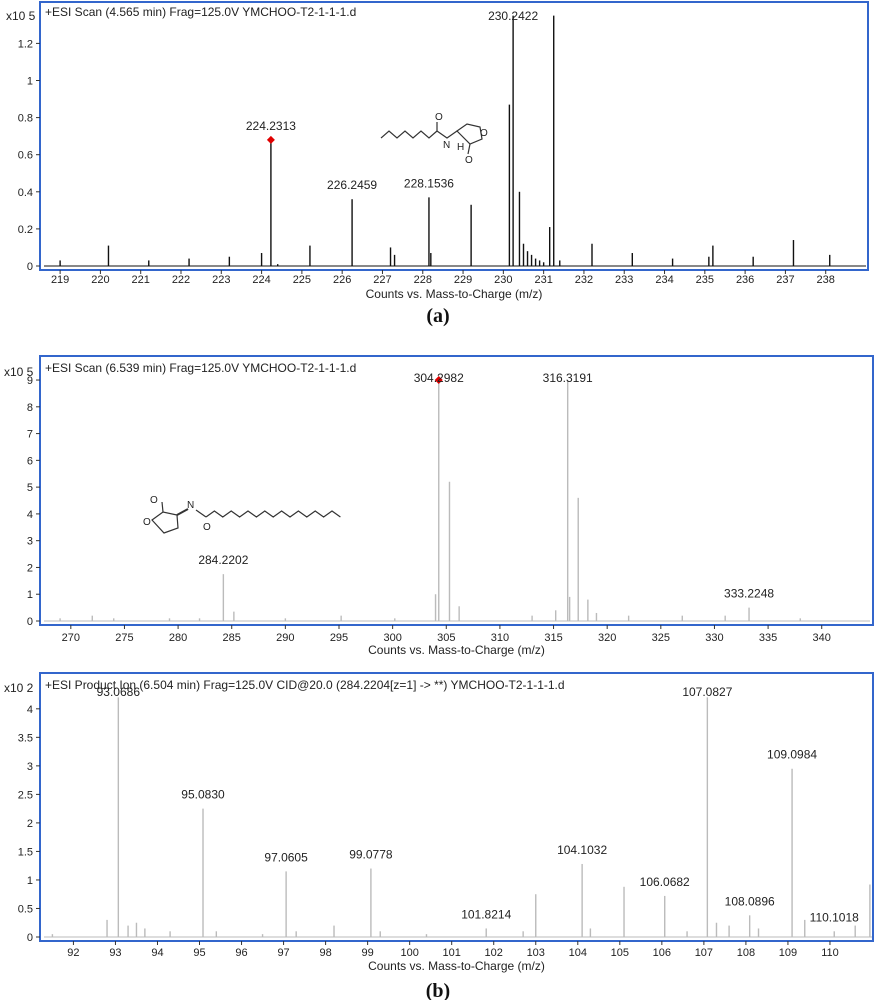  What do you see at coordinates (285, 638) in the screenshot?
I see `x-tick-label: 290` at bounding box center [285, 638].